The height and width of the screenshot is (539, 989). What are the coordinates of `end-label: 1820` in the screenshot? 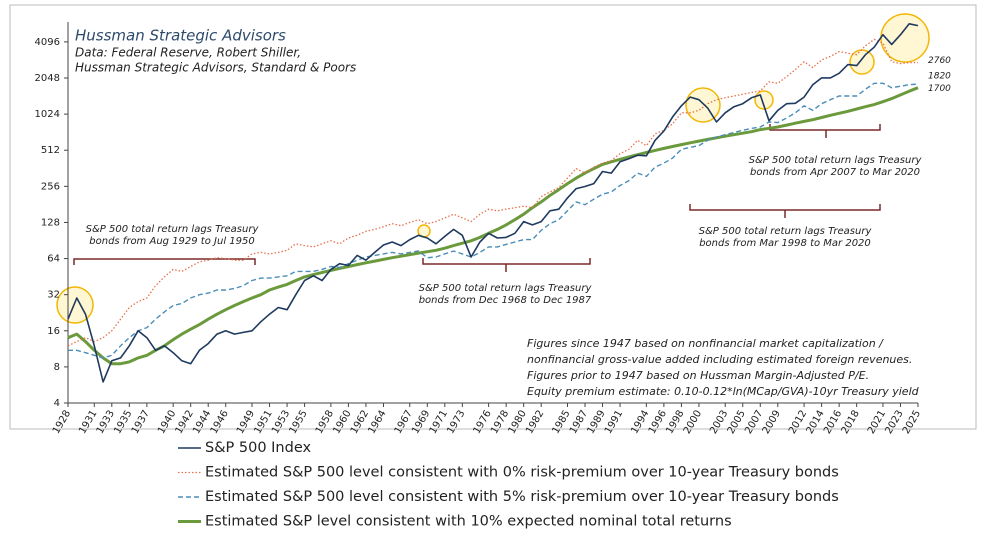 It's located at (939, 77).